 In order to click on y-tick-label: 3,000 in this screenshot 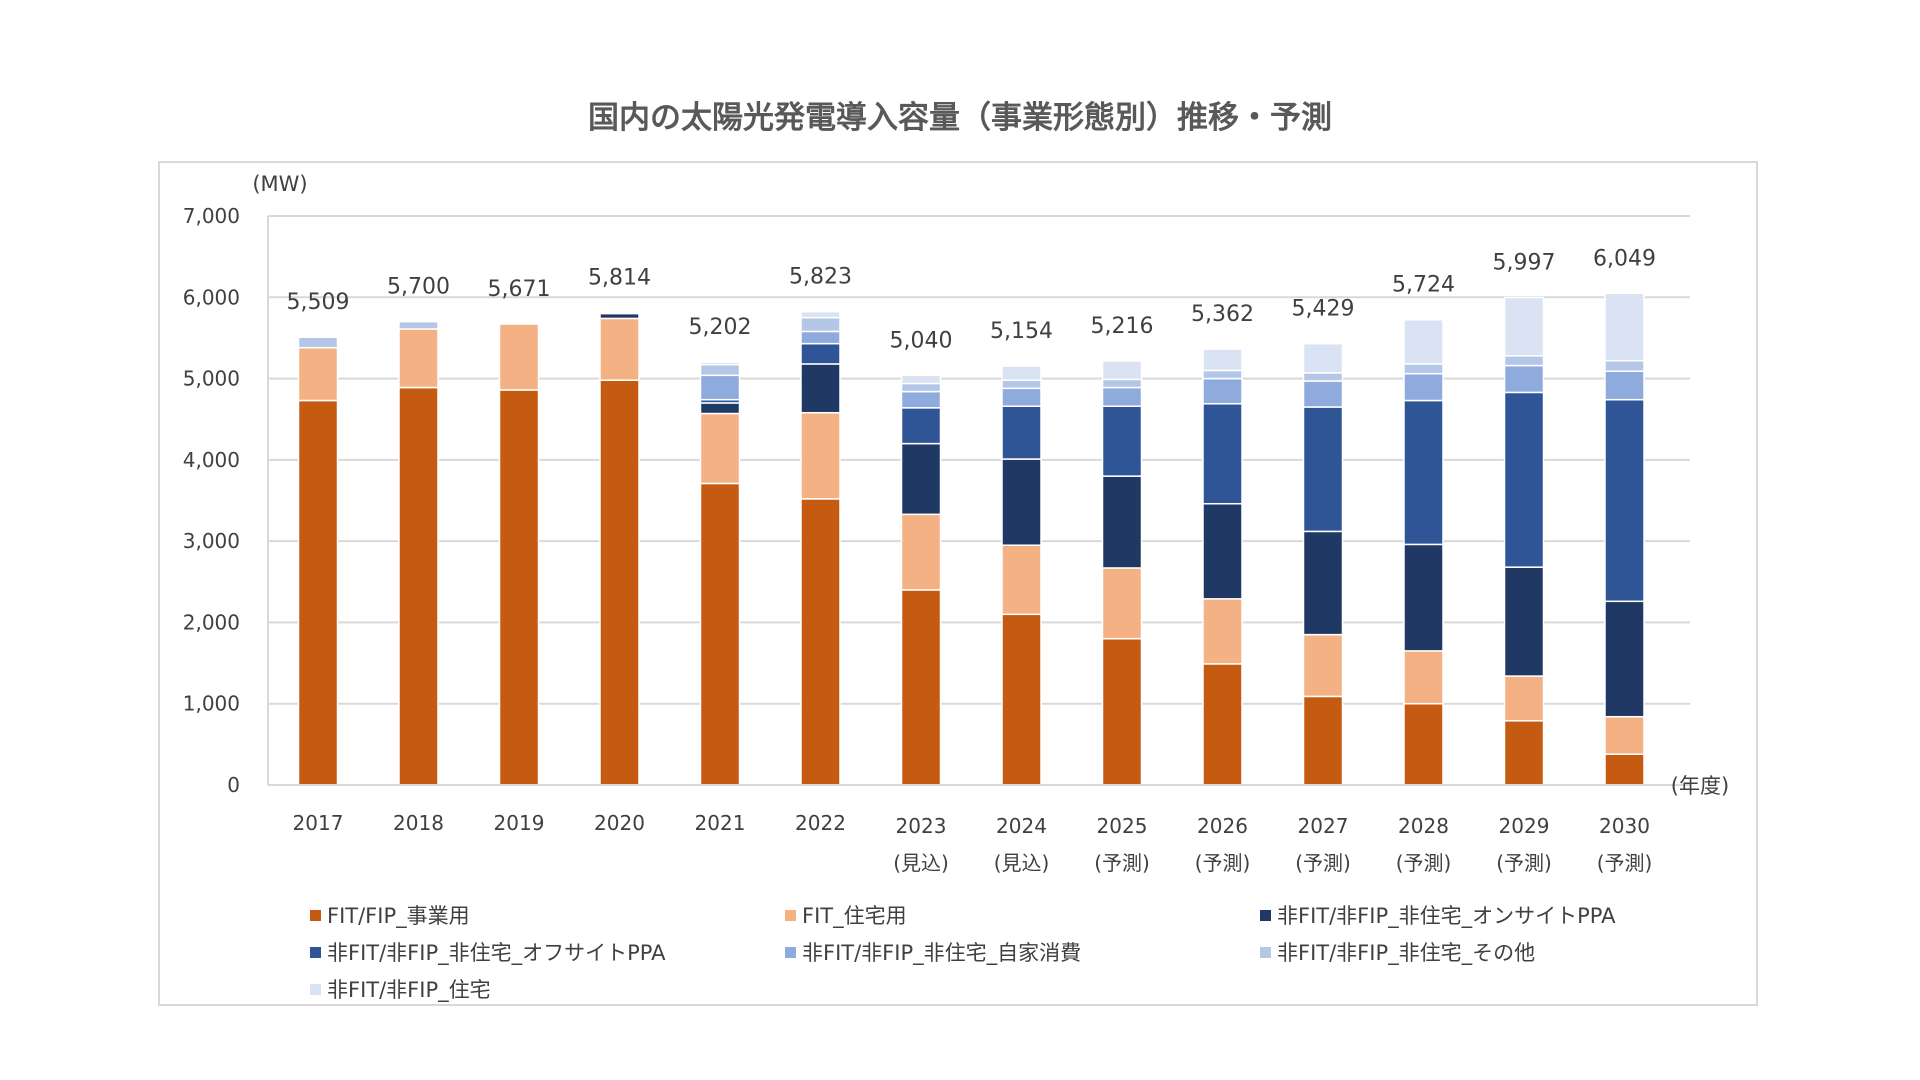, I will do `click(211, 541)`.